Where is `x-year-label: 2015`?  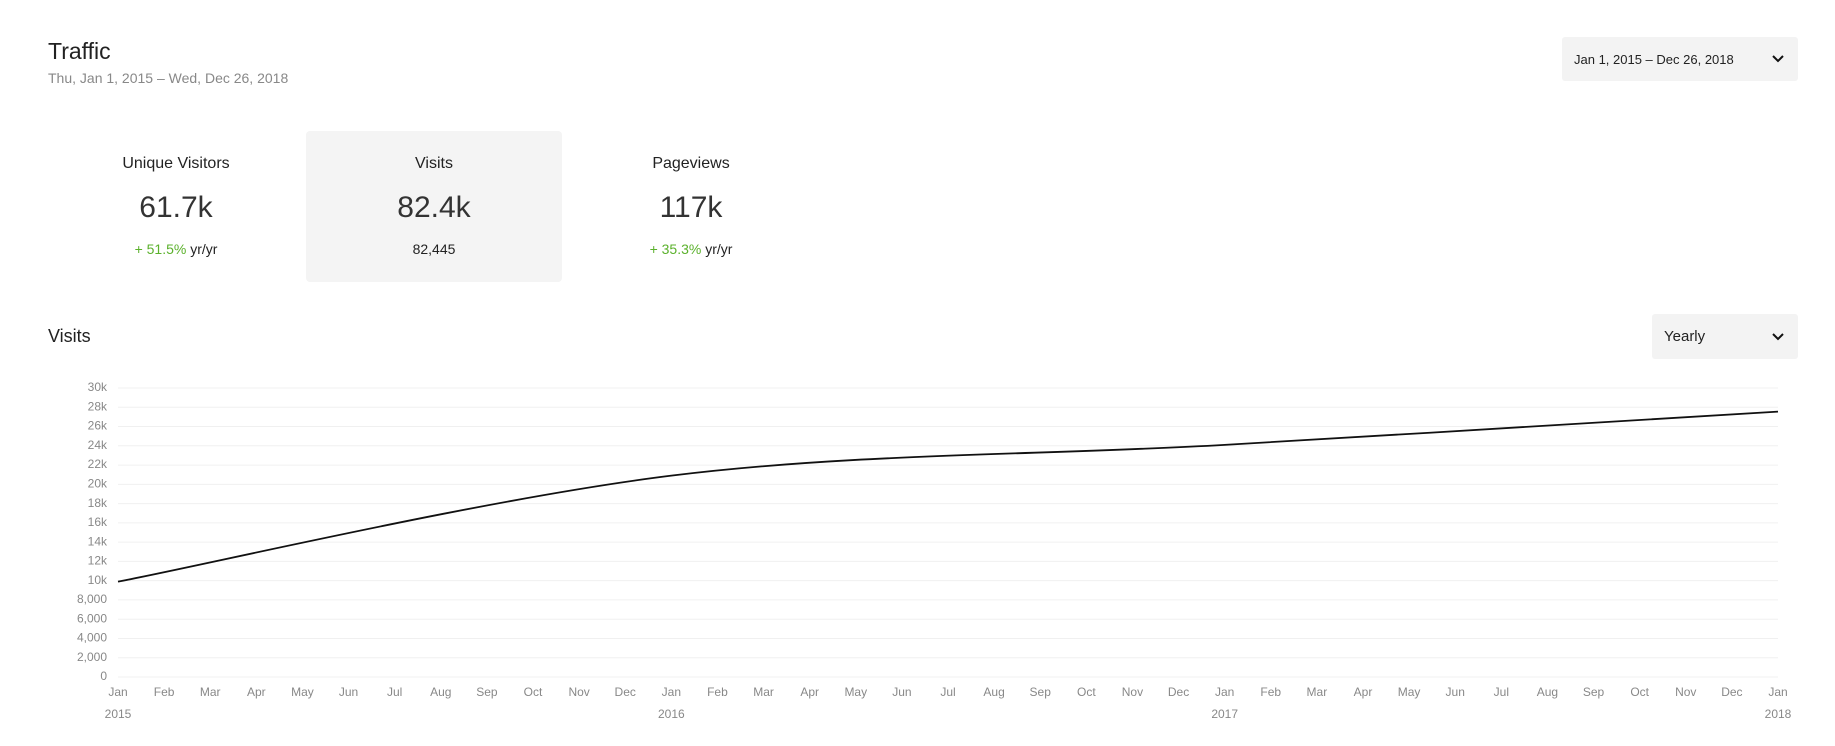
x-year-label: 2015 is located at coordinates (118, 714).